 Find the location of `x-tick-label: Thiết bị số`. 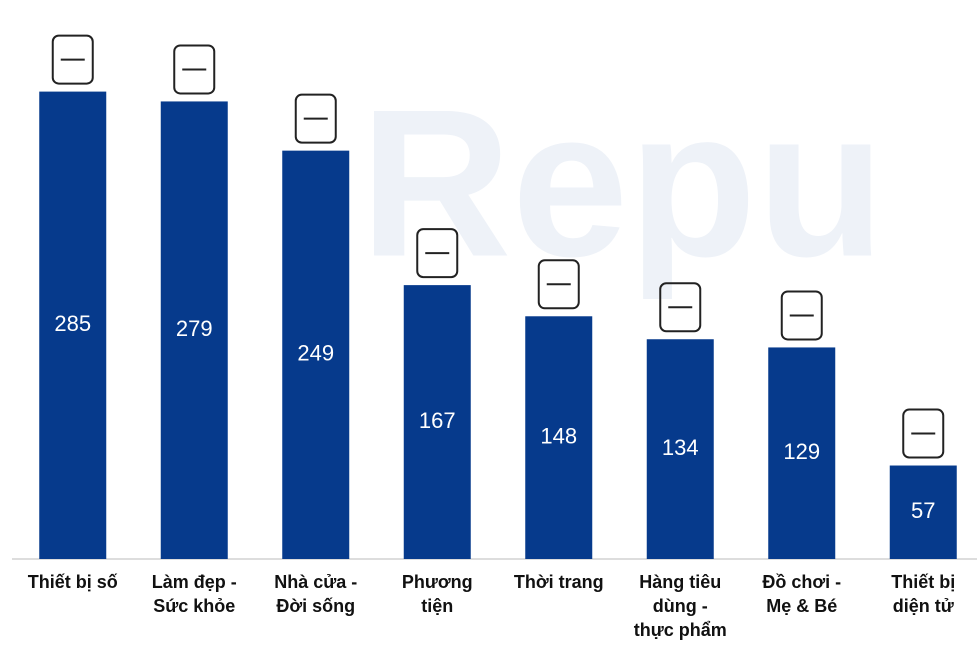

x-tick-label: Thiết bị số is located at coordinates (72, 582).